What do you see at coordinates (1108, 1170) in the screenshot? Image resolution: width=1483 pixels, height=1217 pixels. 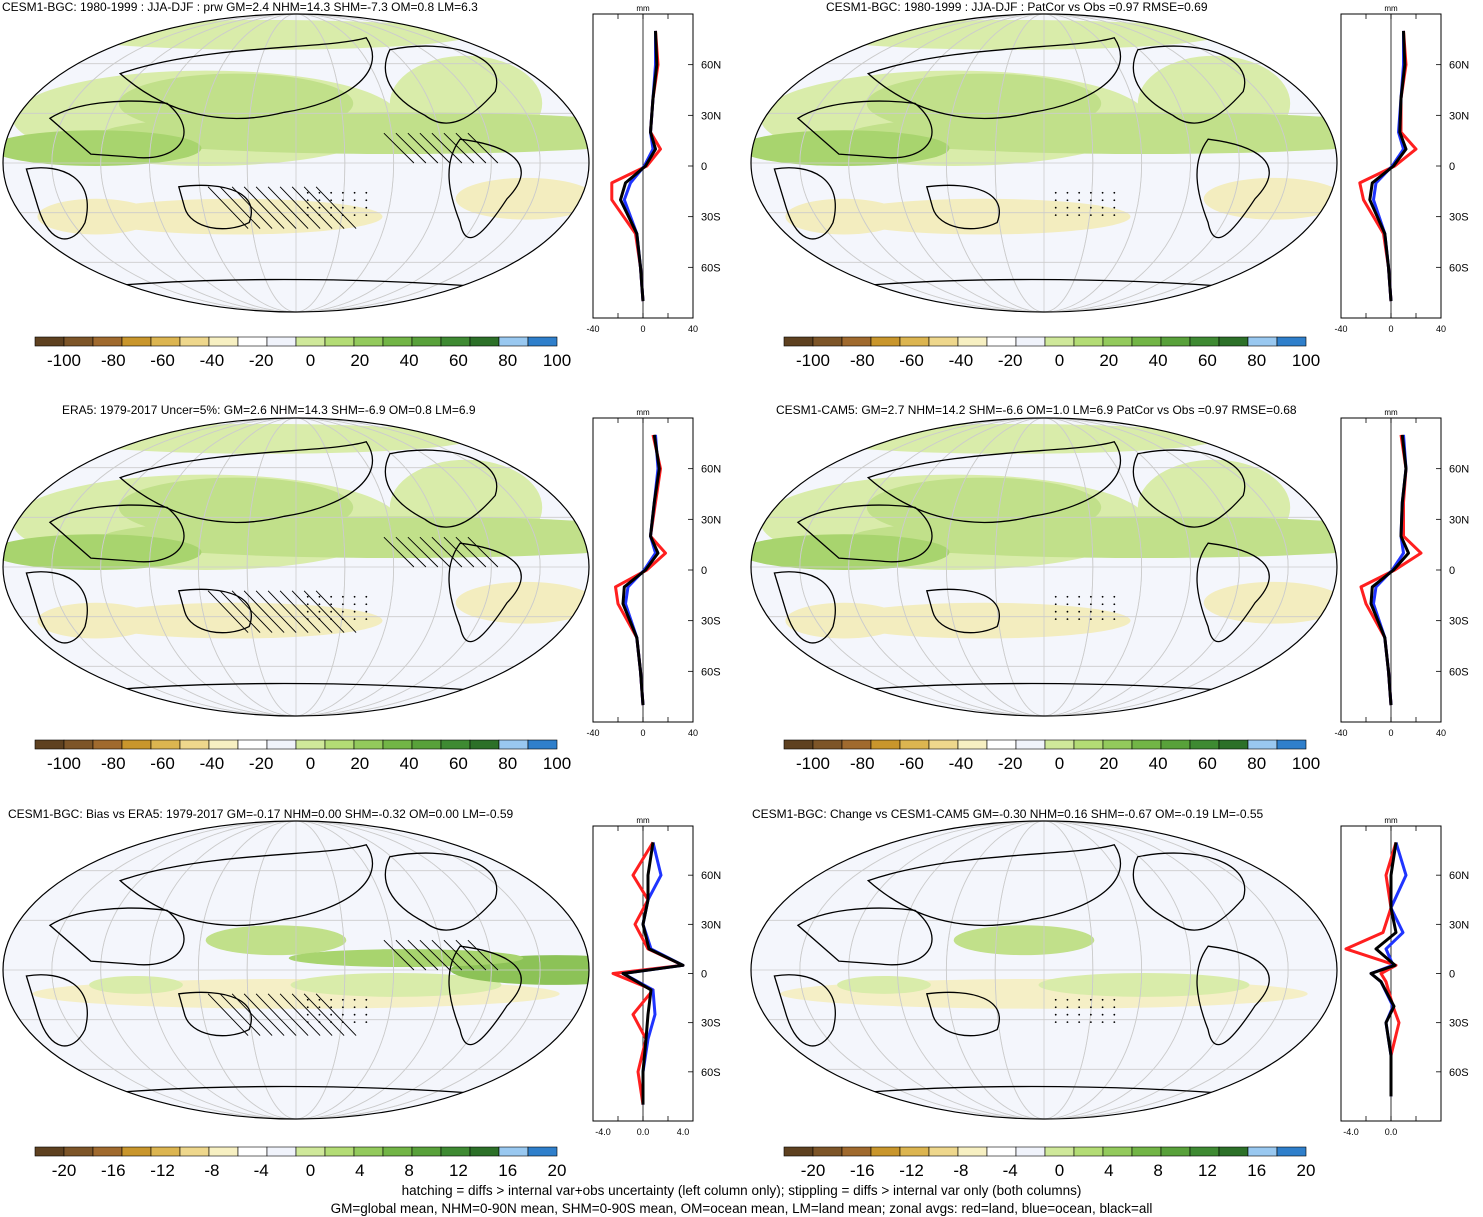 I see `colorbar-label: 4` at bounding box center [1108, 1170].